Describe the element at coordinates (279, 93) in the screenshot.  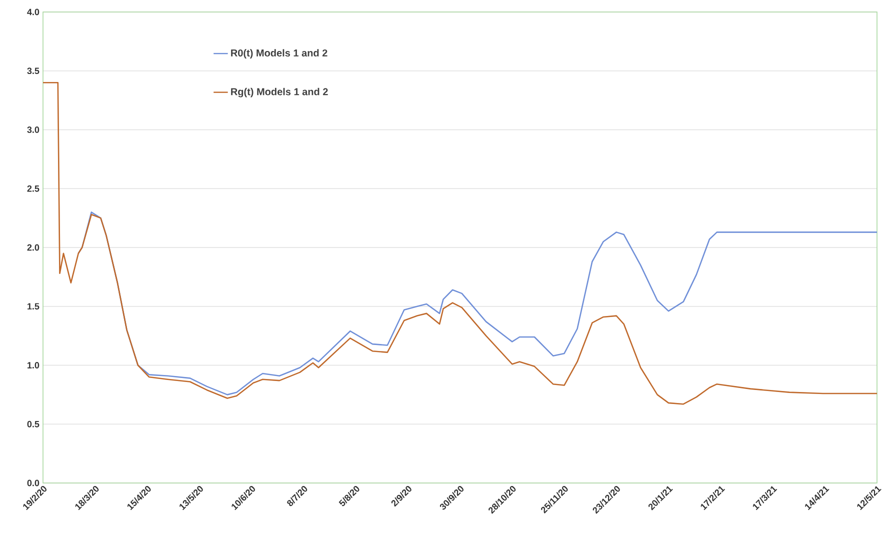
I see `legend-label: Rg(t) Models 1 and 2` at that location.